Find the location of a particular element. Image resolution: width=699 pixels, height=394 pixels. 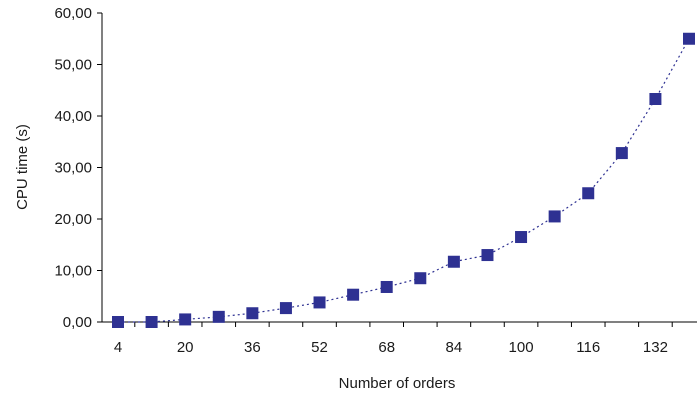

x-tick-label: 116 is located at coordinates (588, 347).